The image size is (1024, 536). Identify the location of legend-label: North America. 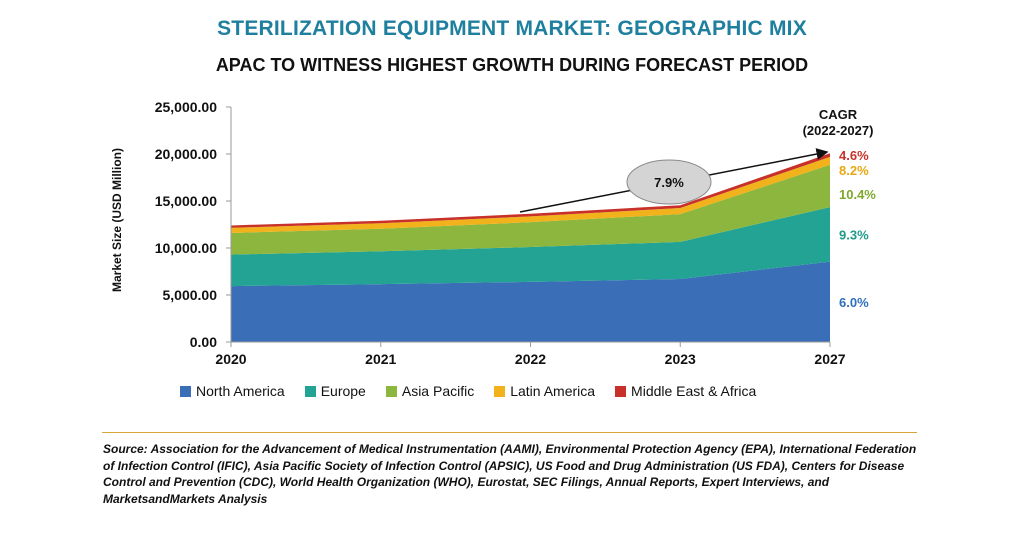
(240, 391).